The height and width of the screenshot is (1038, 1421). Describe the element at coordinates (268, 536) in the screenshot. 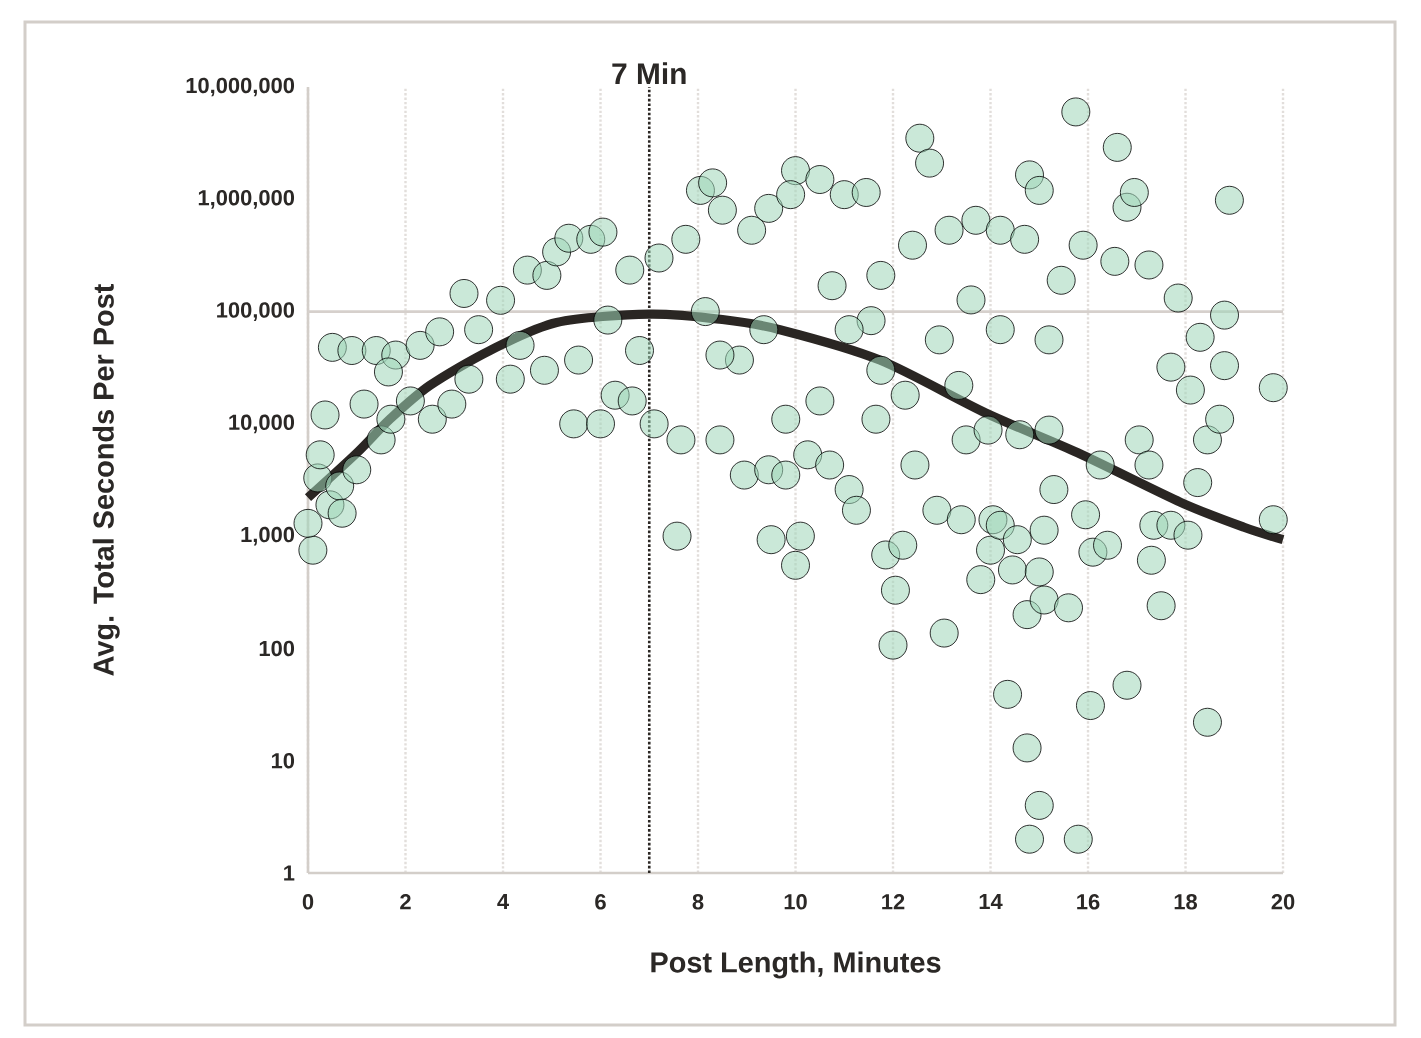

I see `y-tick-label: 1,000` at that location.